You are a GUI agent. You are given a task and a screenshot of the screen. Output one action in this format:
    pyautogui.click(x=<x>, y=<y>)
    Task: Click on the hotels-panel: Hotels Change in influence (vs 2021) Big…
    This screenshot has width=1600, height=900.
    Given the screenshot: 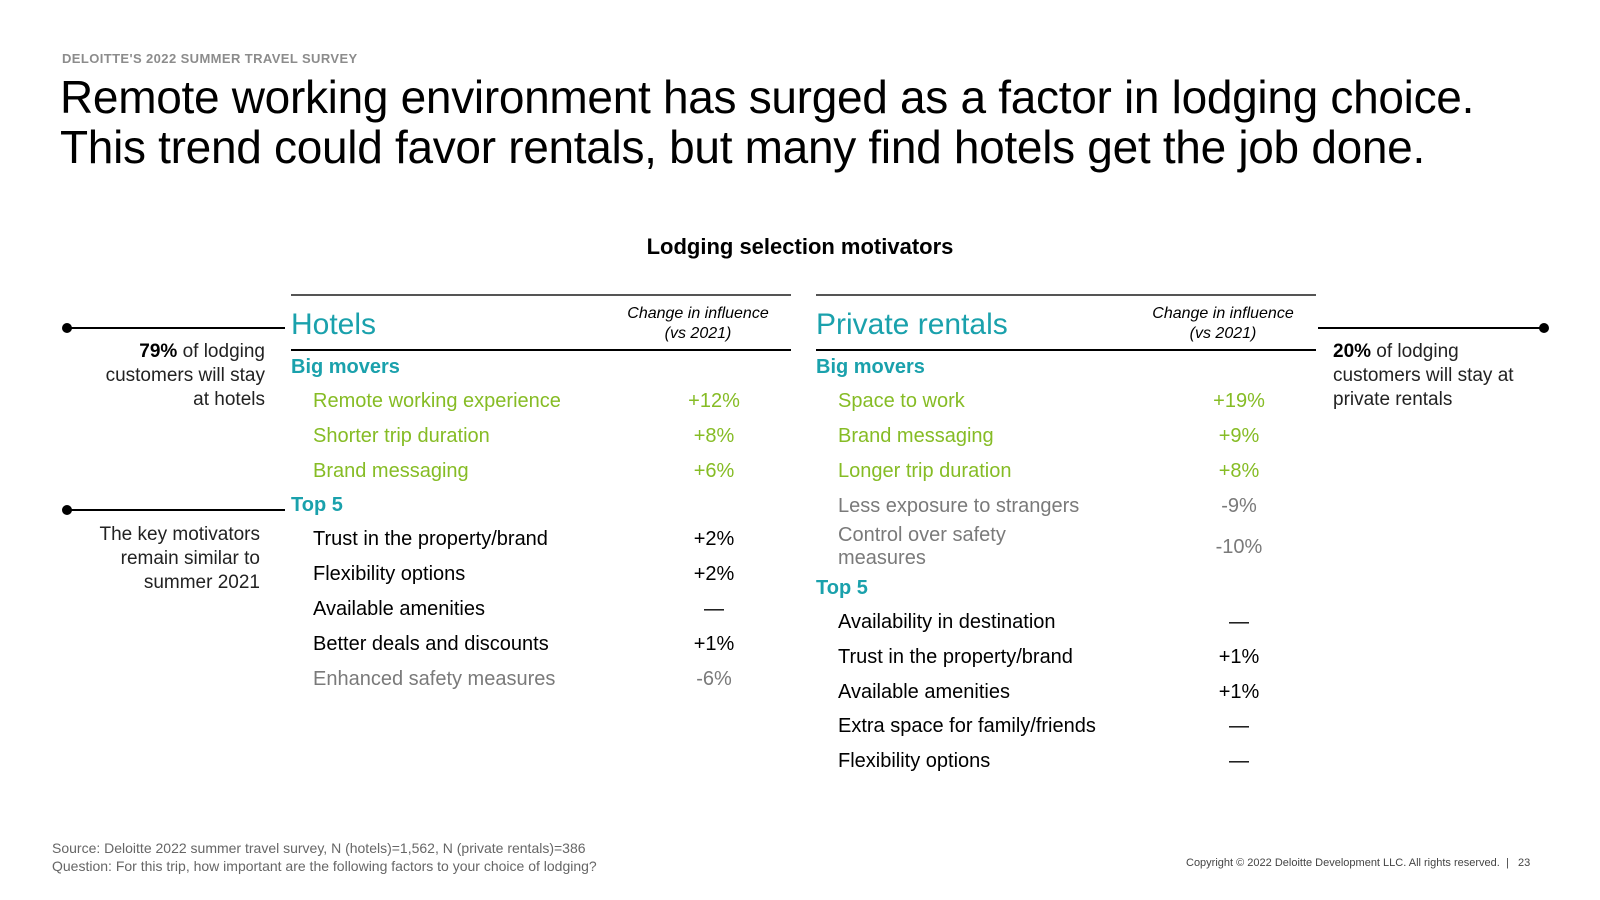 What is the action you would take?
    pyautogui.click(x=541, y=504)
    